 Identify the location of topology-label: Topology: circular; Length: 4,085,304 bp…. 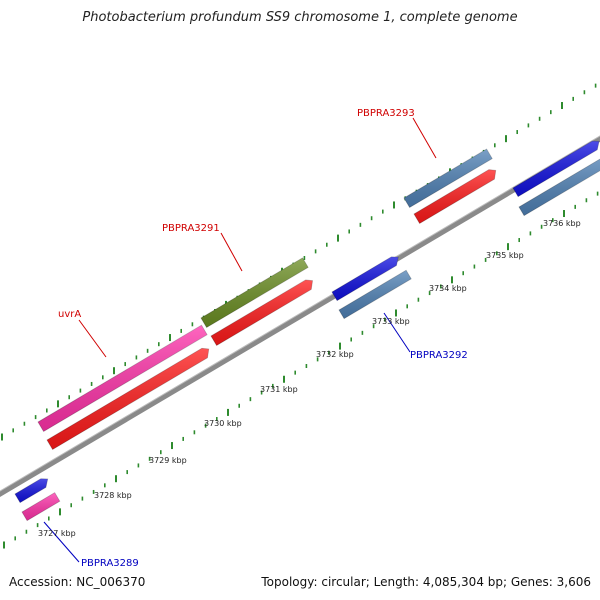
(426, 582).